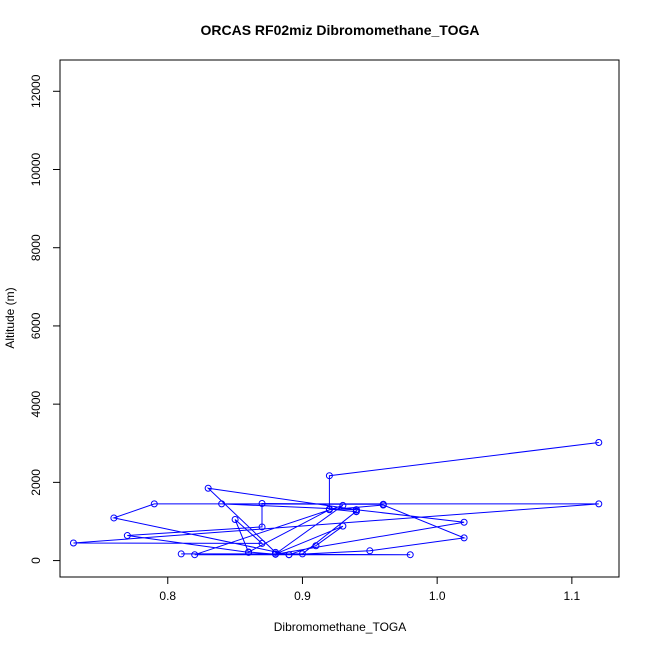 The height and width of the screenshot is (650, 650). Describe the element at coordinates (339, 30) in the screenshot. I see `chart-title: ORCAS RF02miz Dibromomethane_TOGA` at that location.